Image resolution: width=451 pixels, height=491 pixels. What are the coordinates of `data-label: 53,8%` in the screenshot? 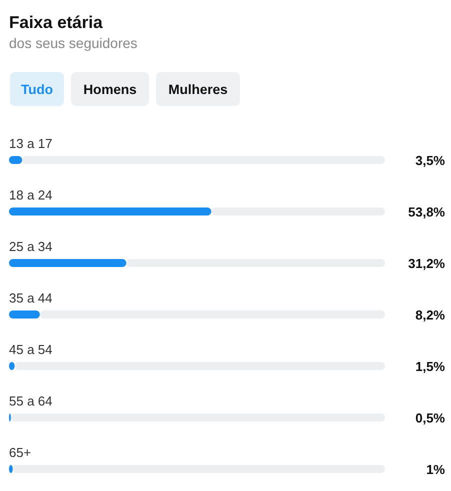 It's located at (427, 212).